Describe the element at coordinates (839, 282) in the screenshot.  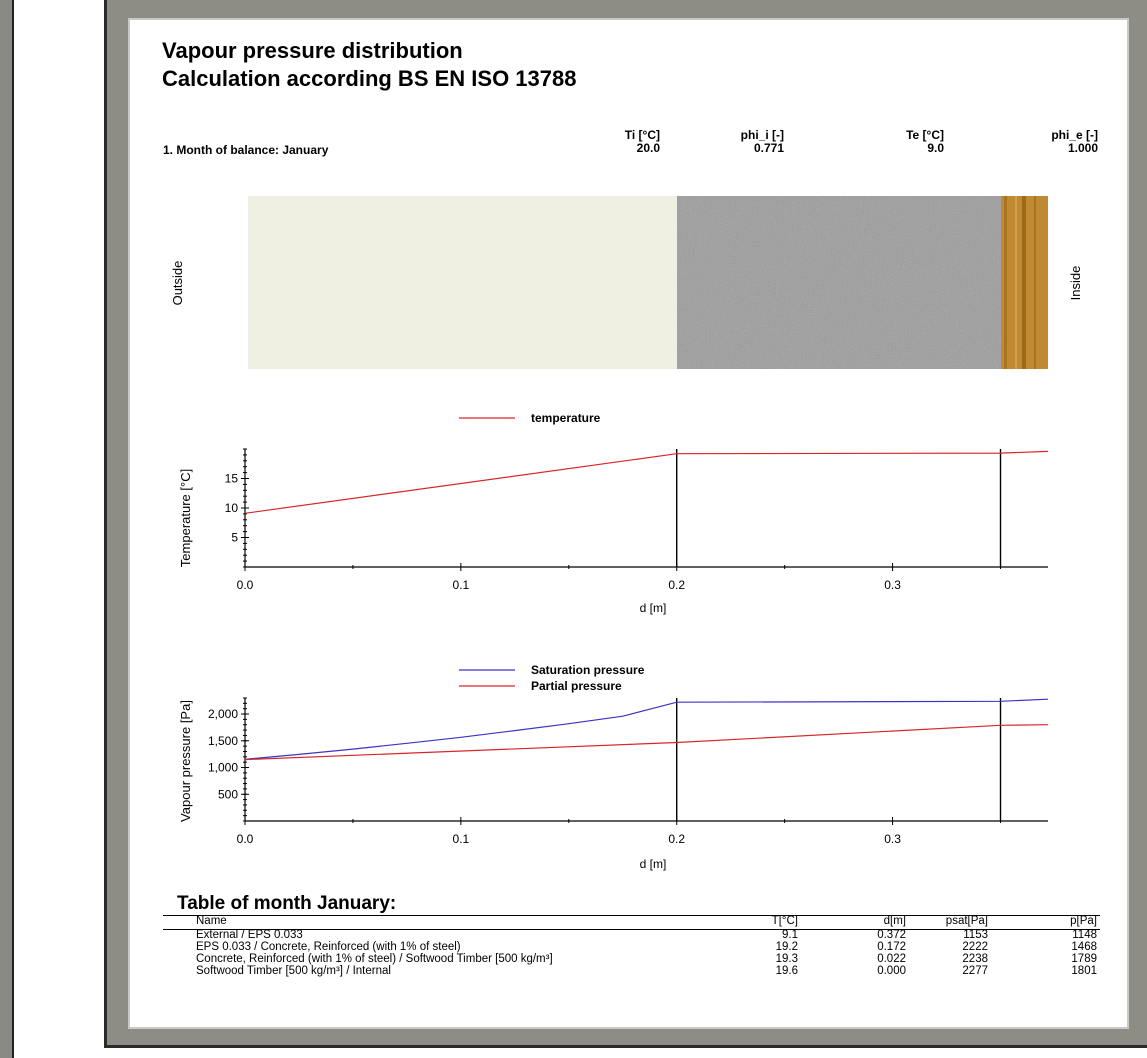
I see `concrete-texture` at that location.